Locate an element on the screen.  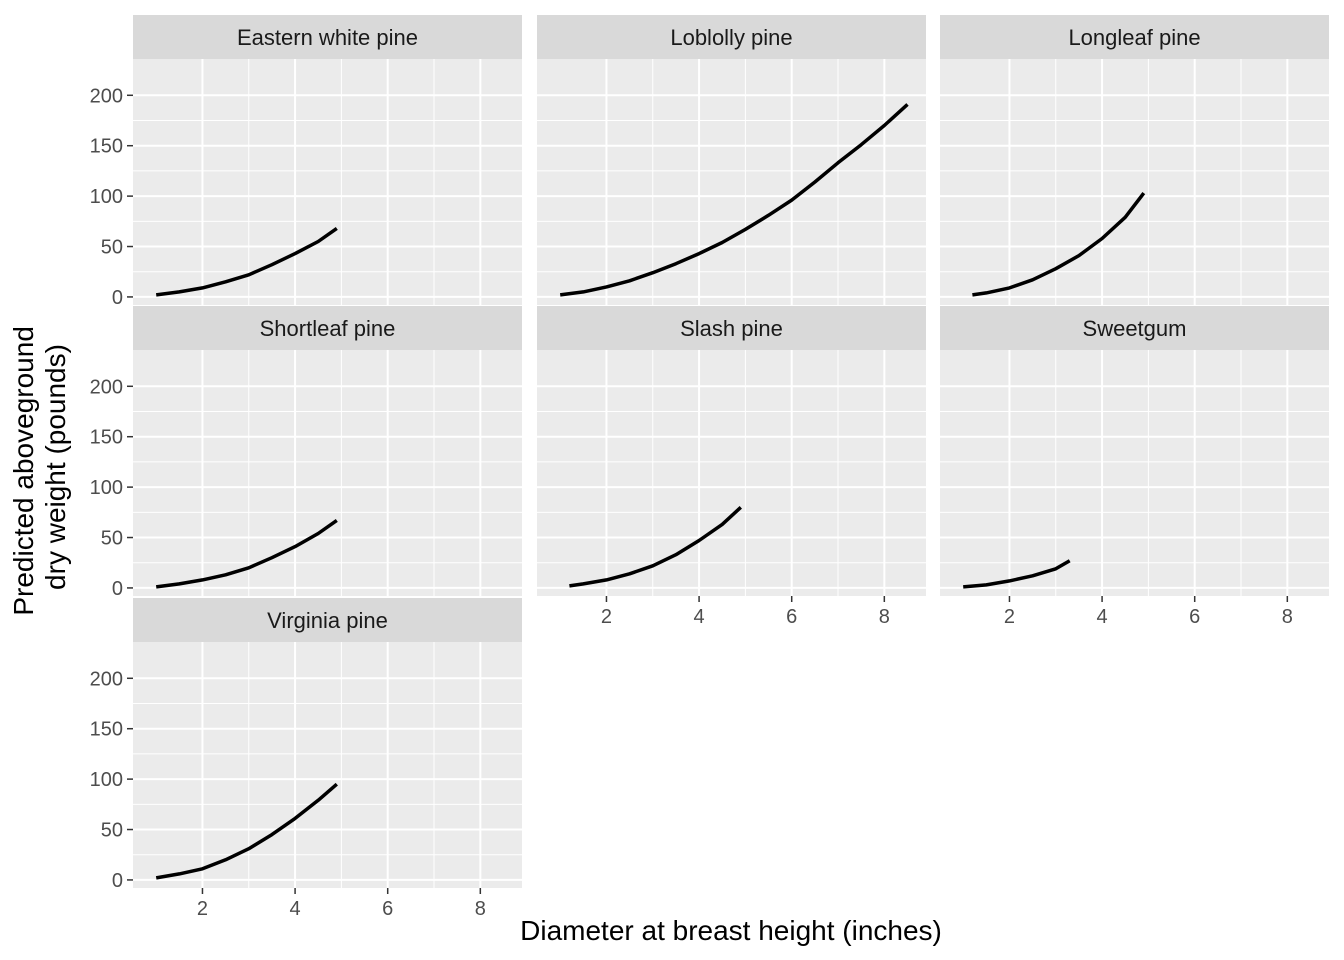
facet-panel-virginia-pine: Virginia pine is located at coordinates (327, 743).